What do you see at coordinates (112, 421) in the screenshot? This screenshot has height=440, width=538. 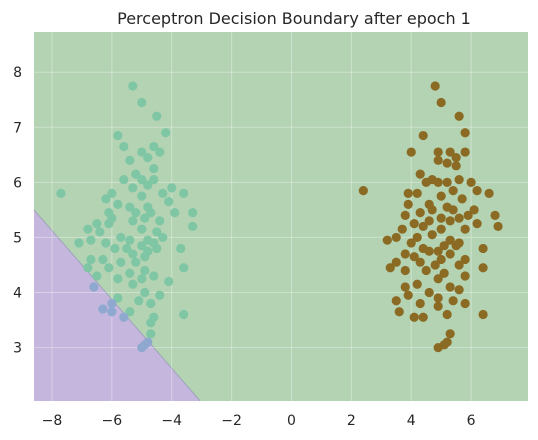 I see `x-tick-label: −6` at bounding box center [112, 421].